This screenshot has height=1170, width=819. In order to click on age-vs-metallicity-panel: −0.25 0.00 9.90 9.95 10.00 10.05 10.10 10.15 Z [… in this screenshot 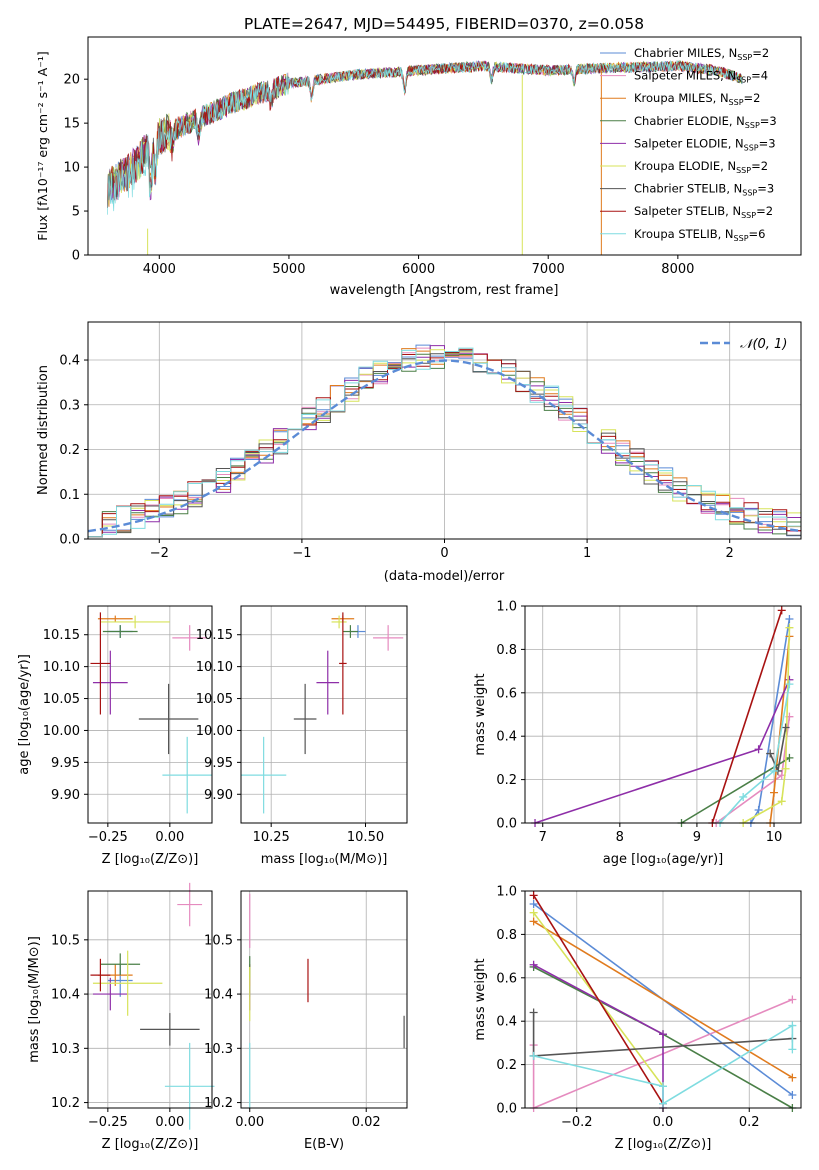, I will do `click(115, 736)`.